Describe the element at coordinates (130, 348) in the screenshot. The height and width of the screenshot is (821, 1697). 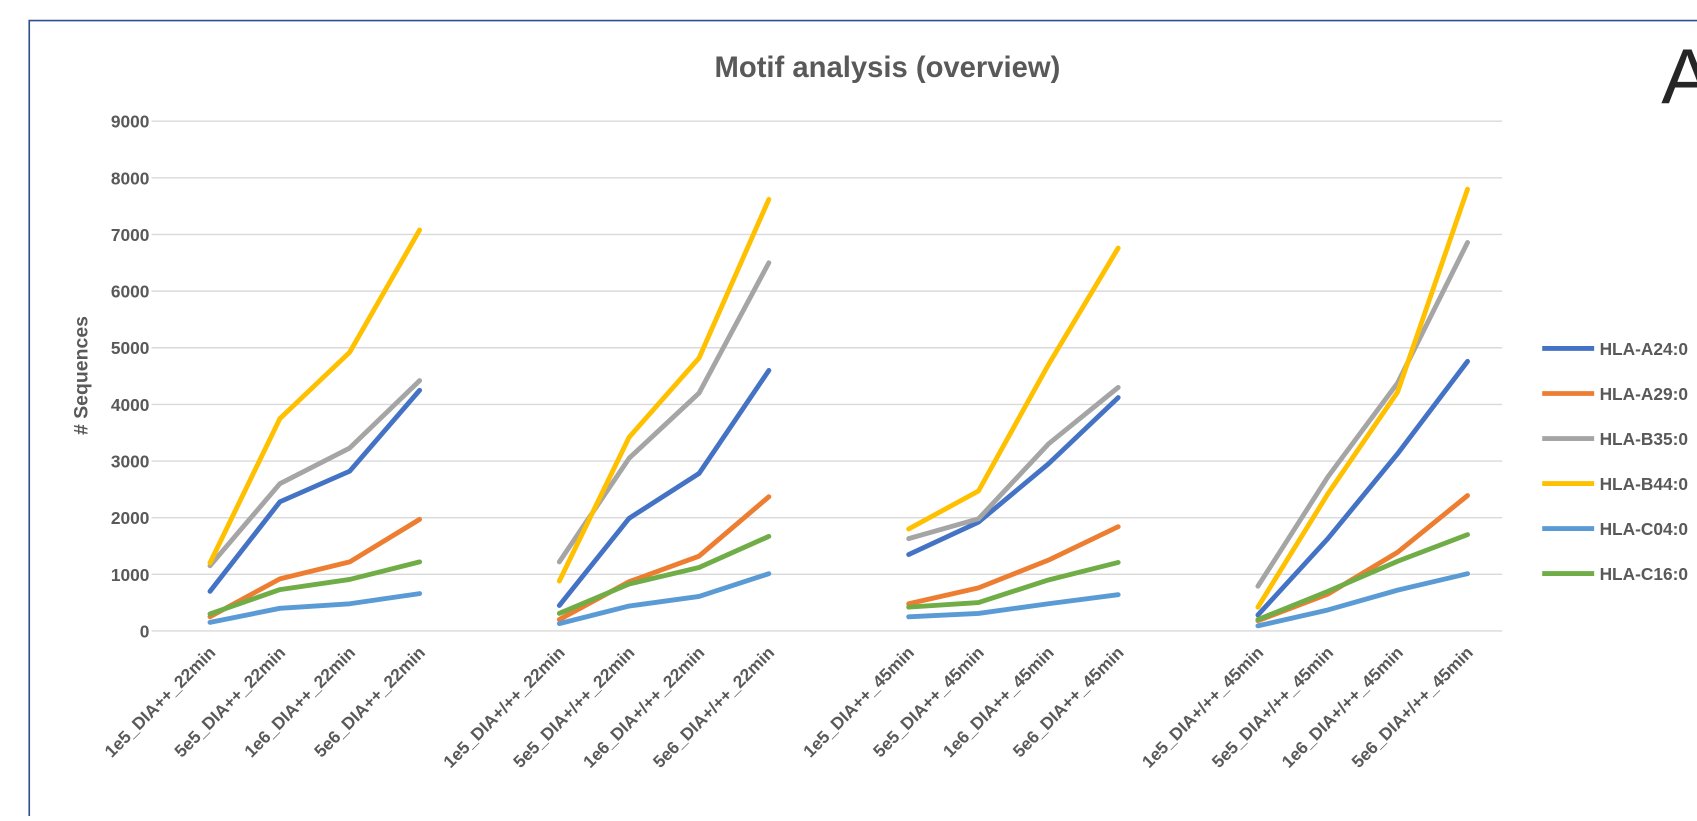
I see `y-tick-label: 5000` at that location.